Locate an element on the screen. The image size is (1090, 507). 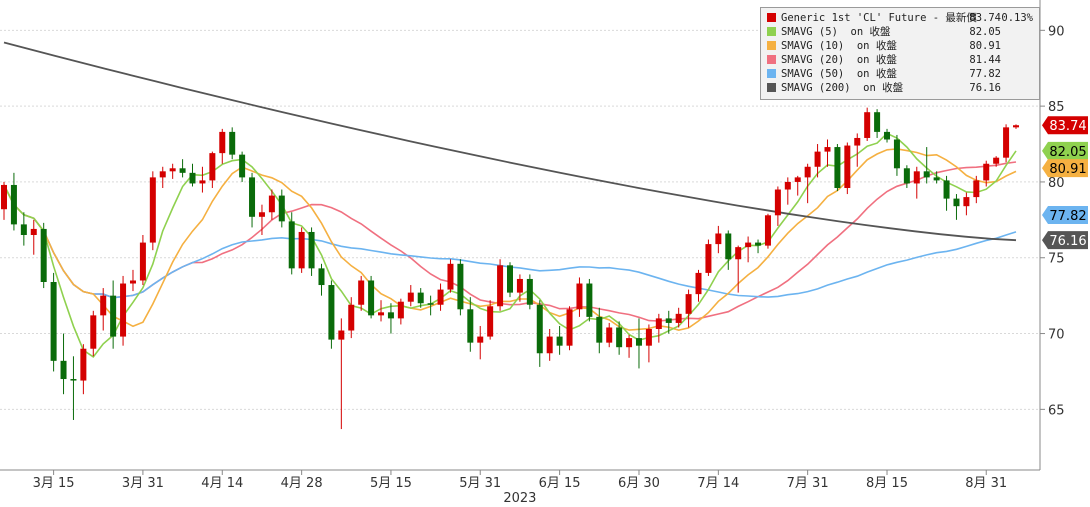
y-tick-label: 75 is located at coordinates (1056, 259).